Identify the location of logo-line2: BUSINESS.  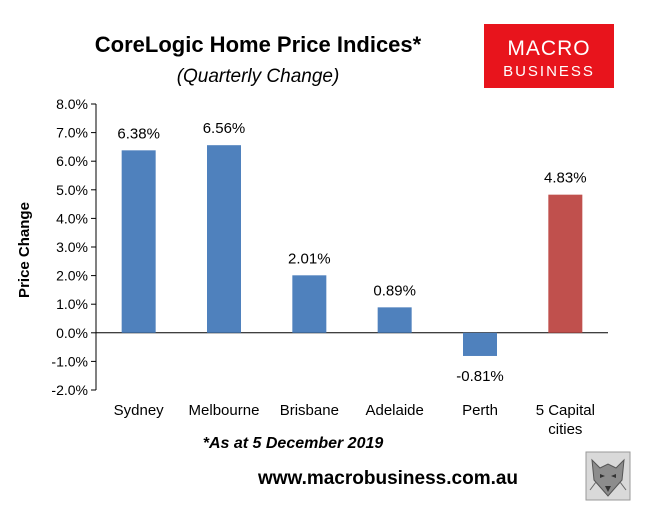
(549, 71).